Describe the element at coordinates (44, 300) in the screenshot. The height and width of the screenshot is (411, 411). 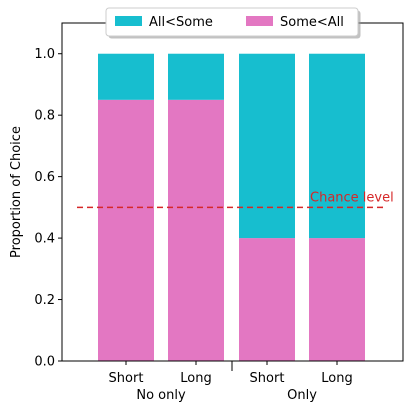
I see `y-tick-label-1: 0.2` at that location.